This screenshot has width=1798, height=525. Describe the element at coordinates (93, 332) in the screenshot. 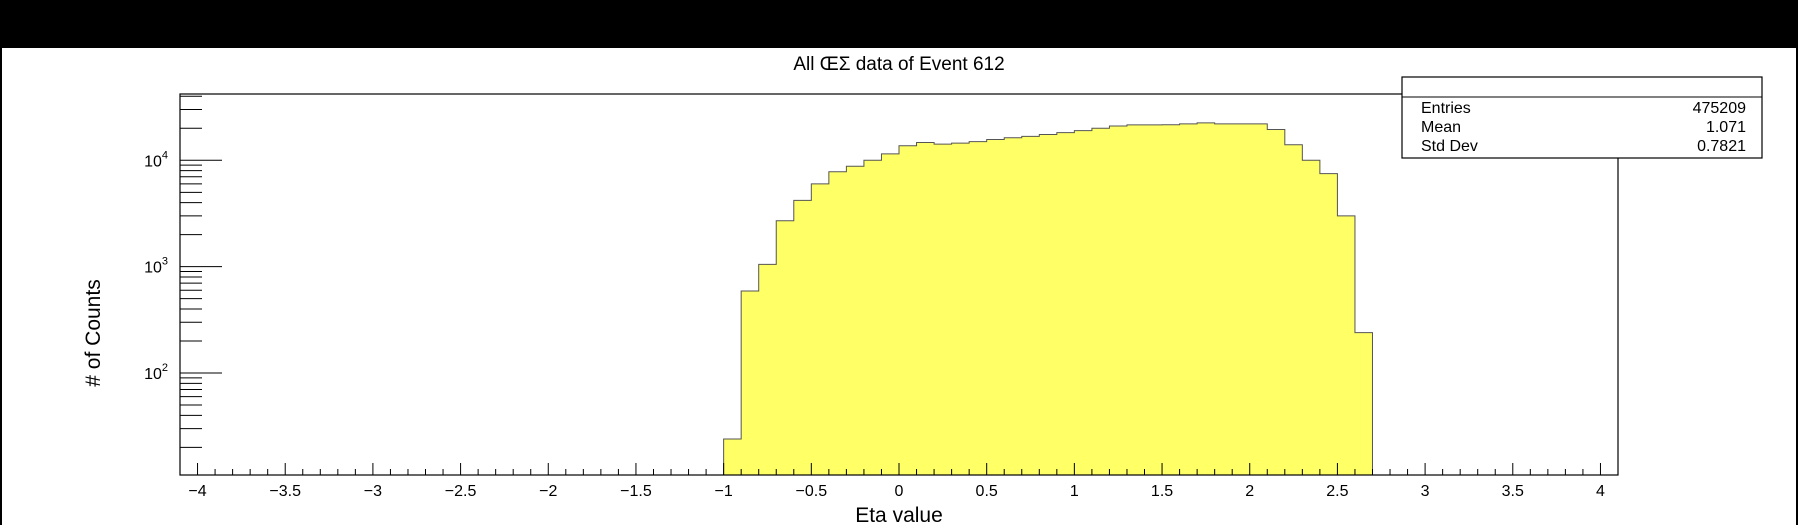

I see `y-axis-label: # of Counts` at that location.